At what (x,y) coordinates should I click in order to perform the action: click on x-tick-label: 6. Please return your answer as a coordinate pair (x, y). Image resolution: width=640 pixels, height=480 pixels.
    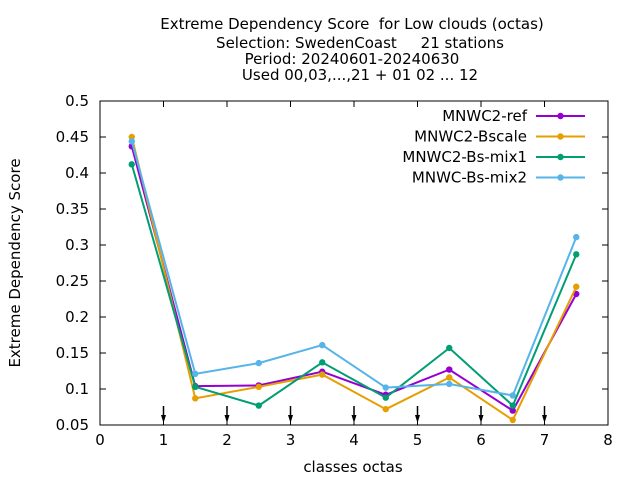
    Looking at the image, I should click on (481, 440).